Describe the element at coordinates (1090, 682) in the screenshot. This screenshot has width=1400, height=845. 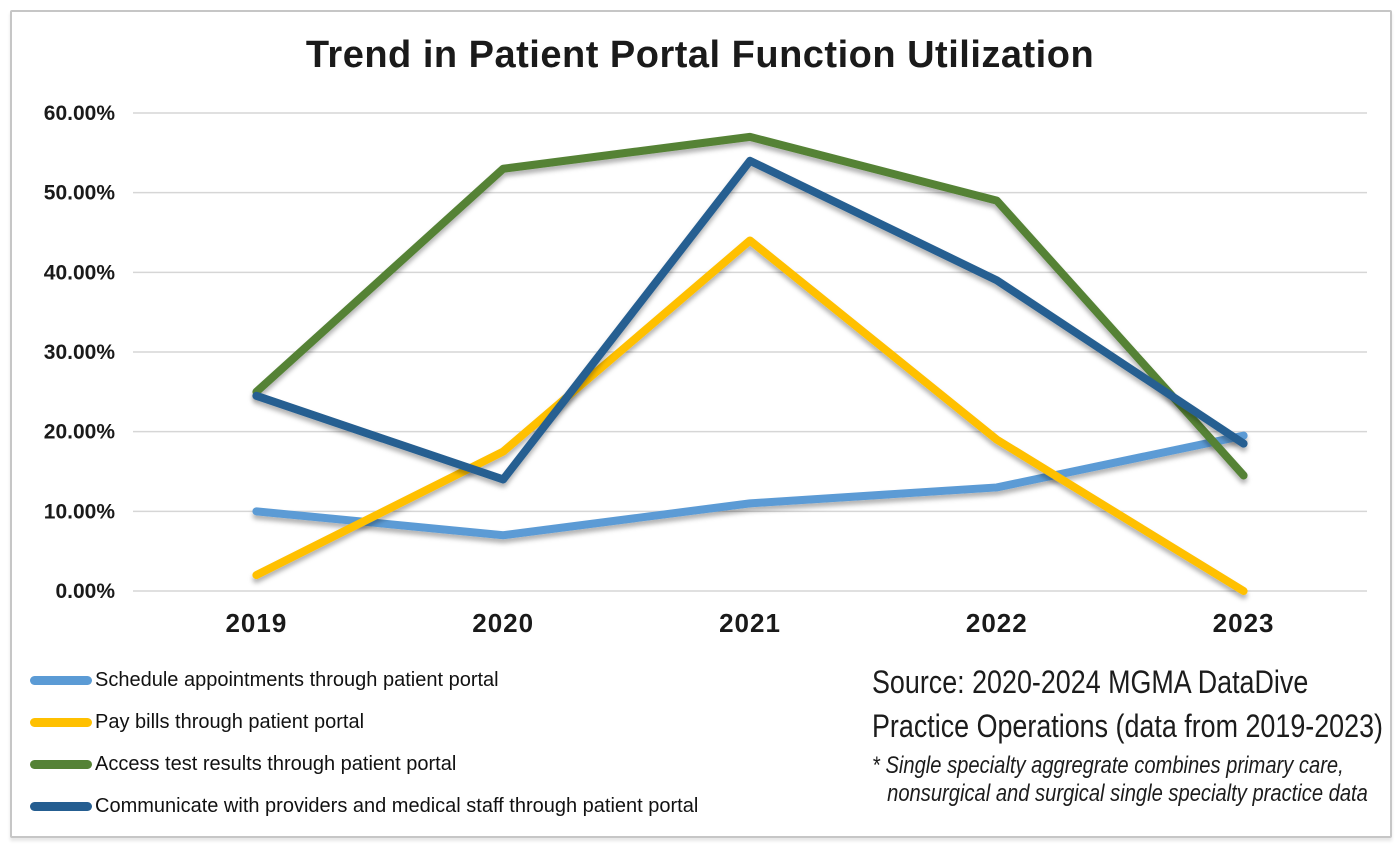
I see `source-line-1: Source: 2020-2024 MGMA DataDive` at that location.